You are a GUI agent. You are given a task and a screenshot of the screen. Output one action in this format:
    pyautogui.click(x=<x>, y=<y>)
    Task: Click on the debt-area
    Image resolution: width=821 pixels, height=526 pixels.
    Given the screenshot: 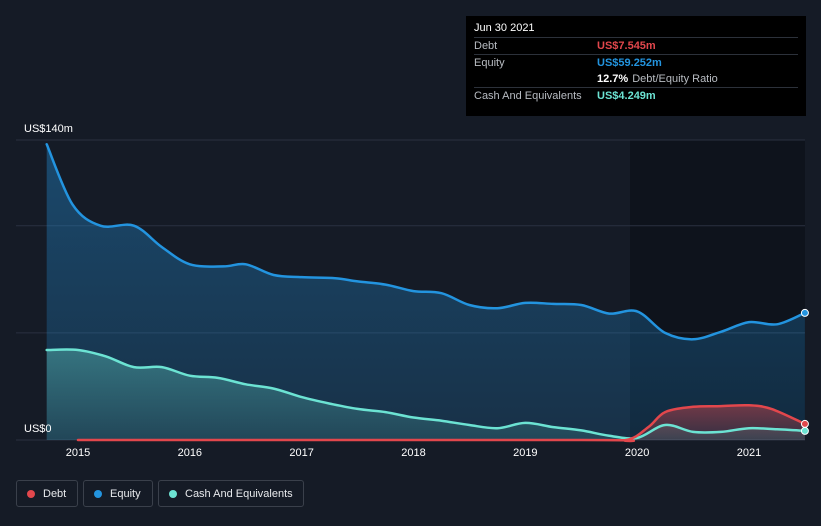 What is the action you would take?
    pyautogui.click(x=441, y=423)
    